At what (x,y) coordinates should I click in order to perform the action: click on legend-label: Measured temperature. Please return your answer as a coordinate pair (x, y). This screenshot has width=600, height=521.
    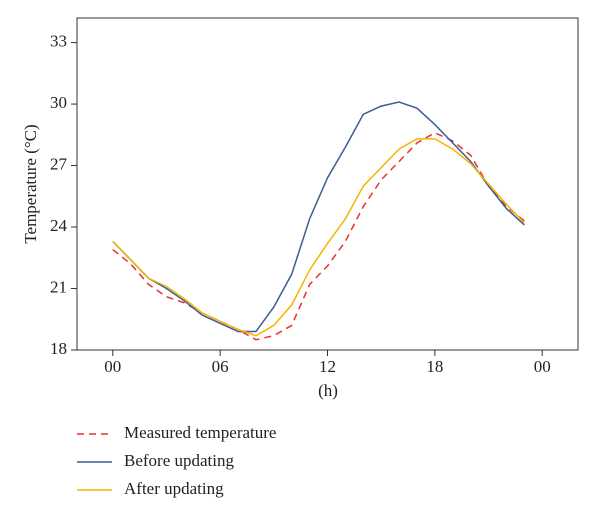
    Looking at the image, I should click on (200, 432).